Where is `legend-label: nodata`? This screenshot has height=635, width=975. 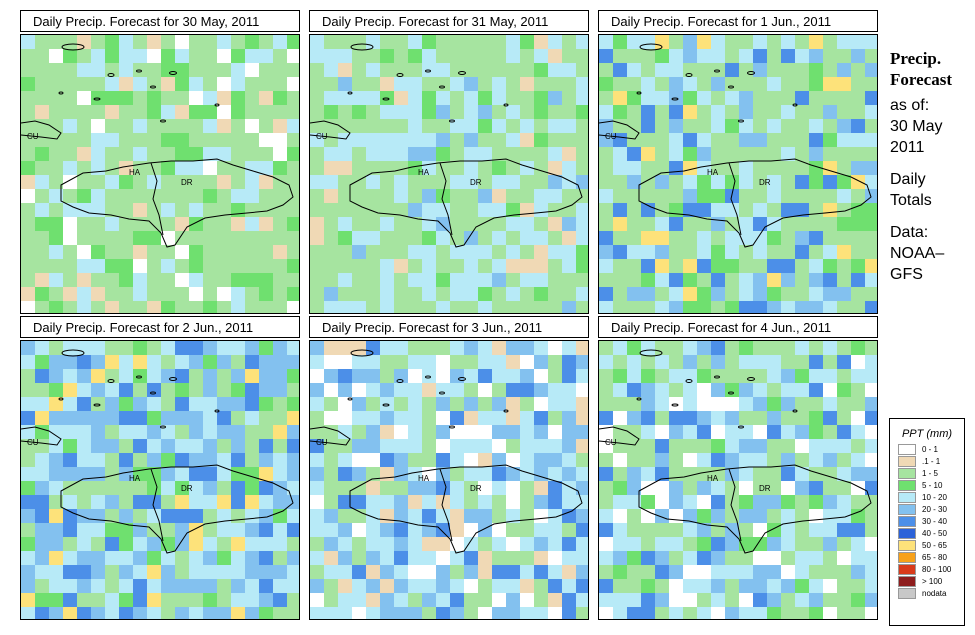 legend-label: nodata is located at coordinates (934, 593).